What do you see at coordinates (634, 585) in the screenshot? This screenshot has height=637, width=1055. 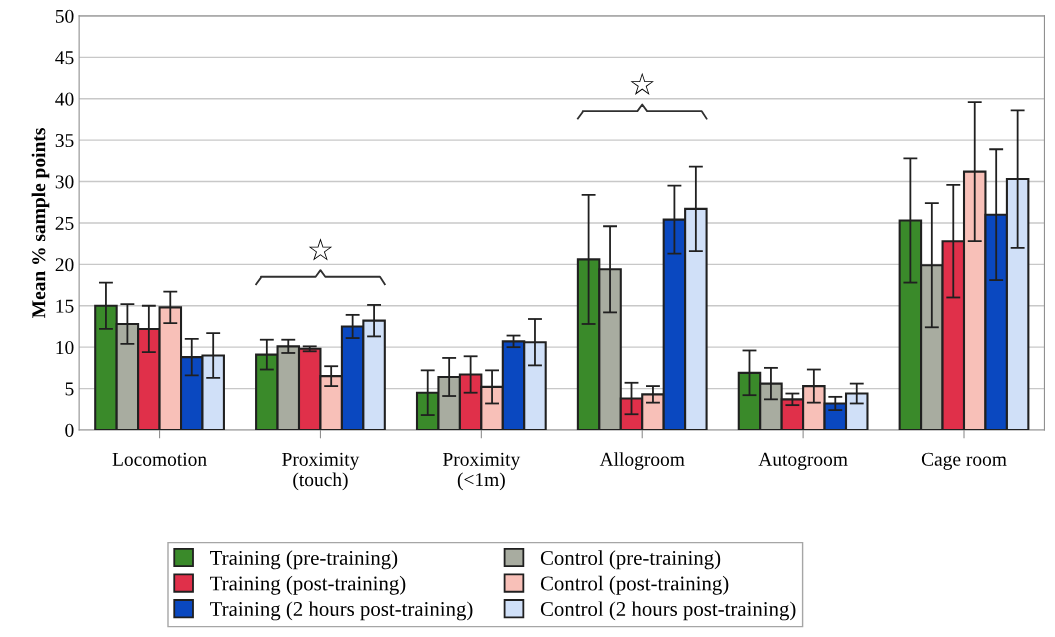 I see `legend-label: Control (post-training)` at bounding box center [634, 585].